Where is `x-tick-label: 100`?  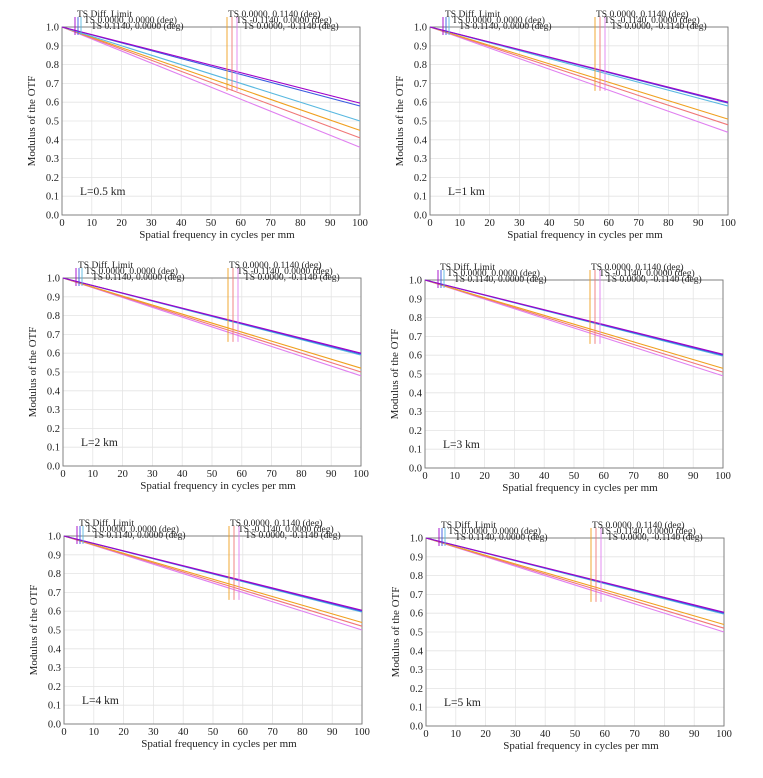 x-tick-label: 100 is located at coordinates (728, 223).